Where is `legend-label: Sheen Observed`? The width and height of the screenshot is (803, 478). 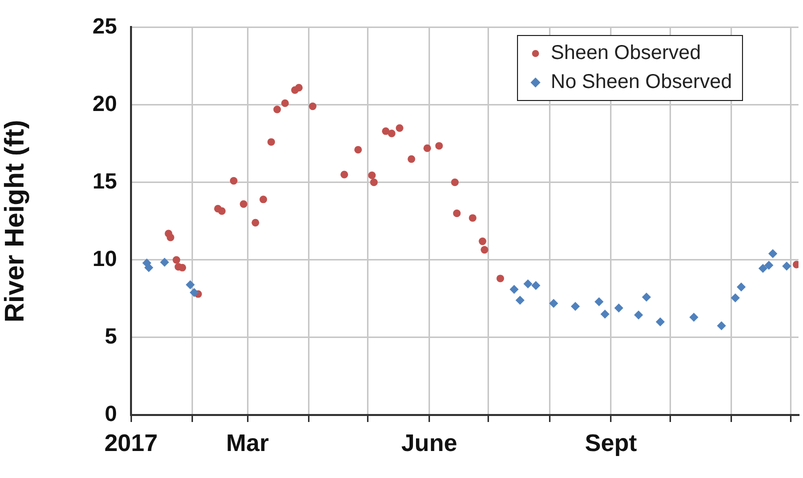 legend-label: Sheen Observed is located at coordinates (625, 53).